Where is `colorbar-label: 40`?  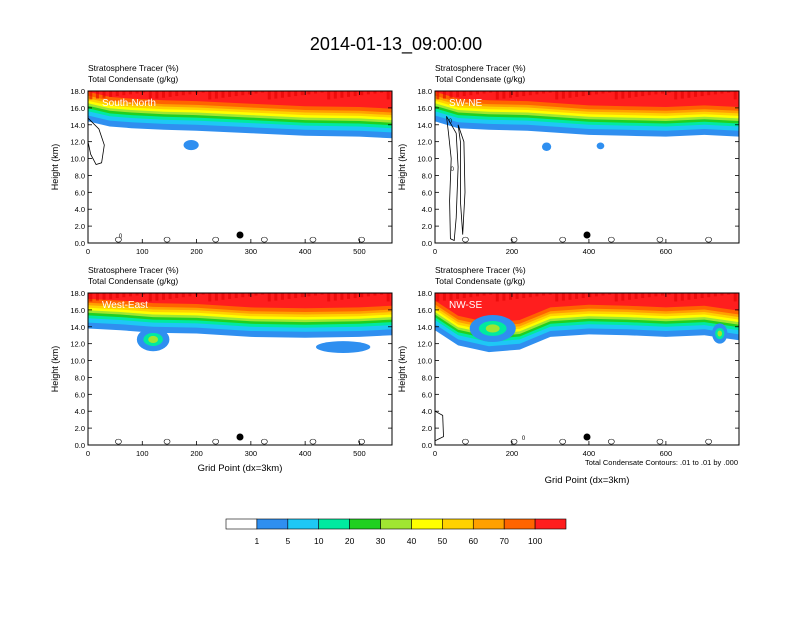 colorbar-label: 40 is located at coordinates (412, 541).